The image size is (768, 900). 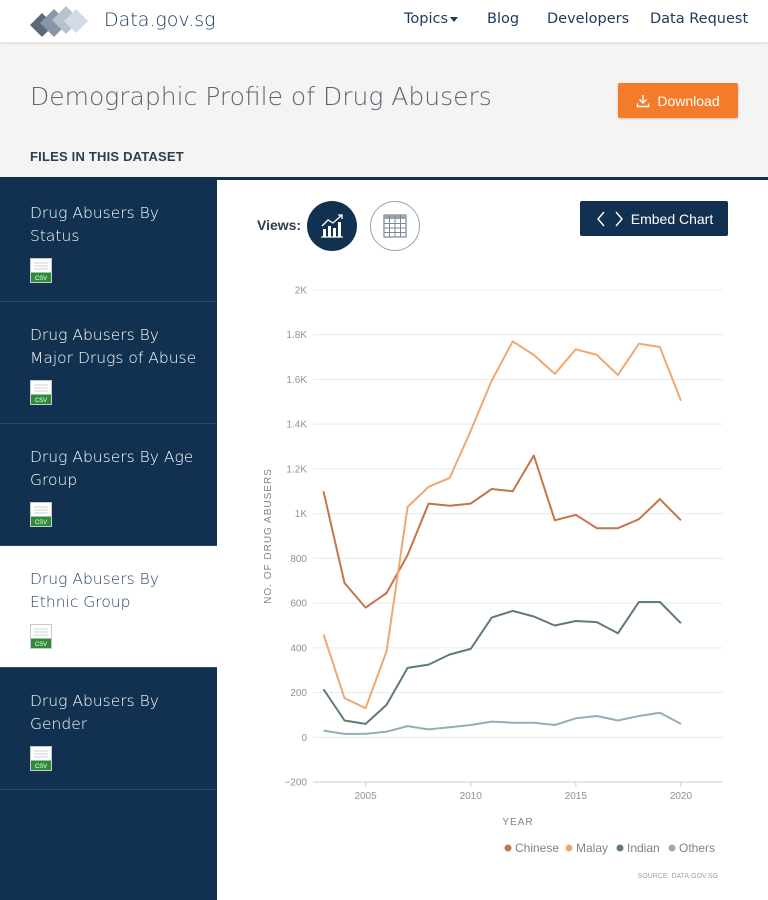 I want to click on download-label: Download, so click(x=688, y=100).